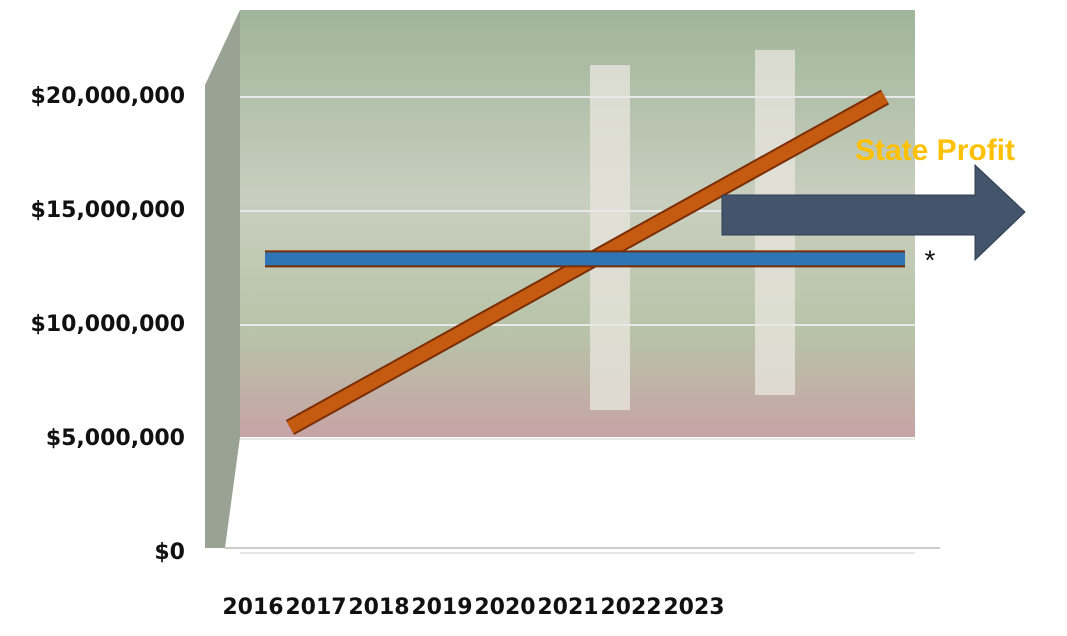 Image resolution: width=1067 pixels, height=636 pixels. What do you see at coordinates (873, 212) in the screenshot?
I see `arrow` at bounding box center [873, 212].